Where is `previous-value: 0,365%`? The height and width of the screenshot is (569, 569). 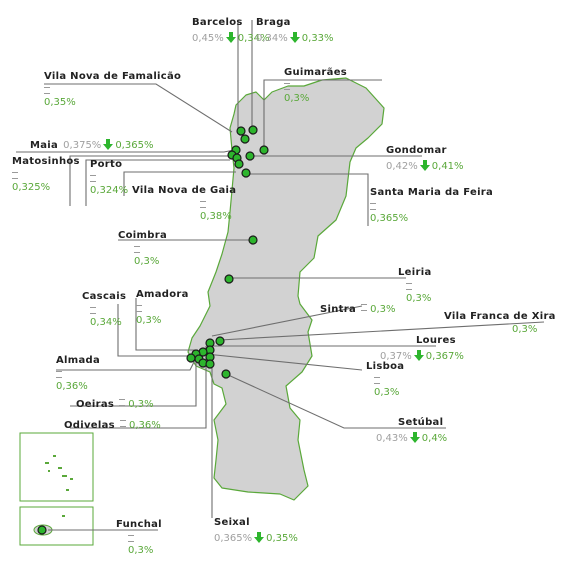
previous-value: 0,365% is located at coordinates (233, 538).